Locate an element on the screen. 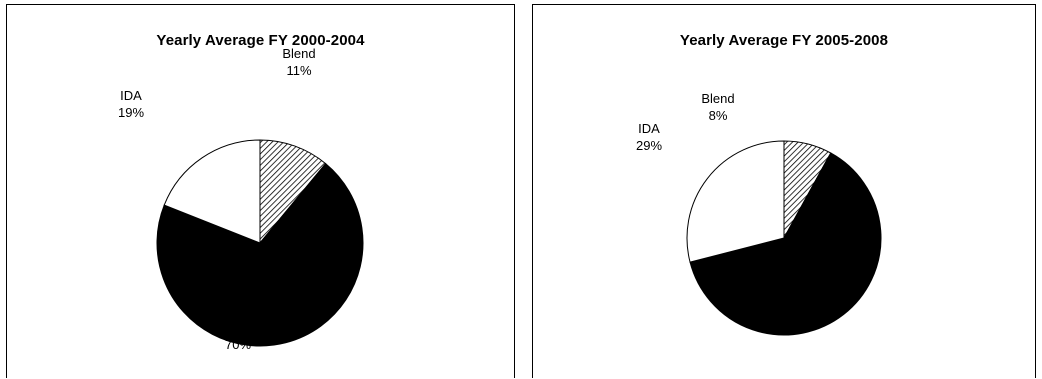  slice-label-ibrd: IBRD 70% is located at coordinates (238, 336).